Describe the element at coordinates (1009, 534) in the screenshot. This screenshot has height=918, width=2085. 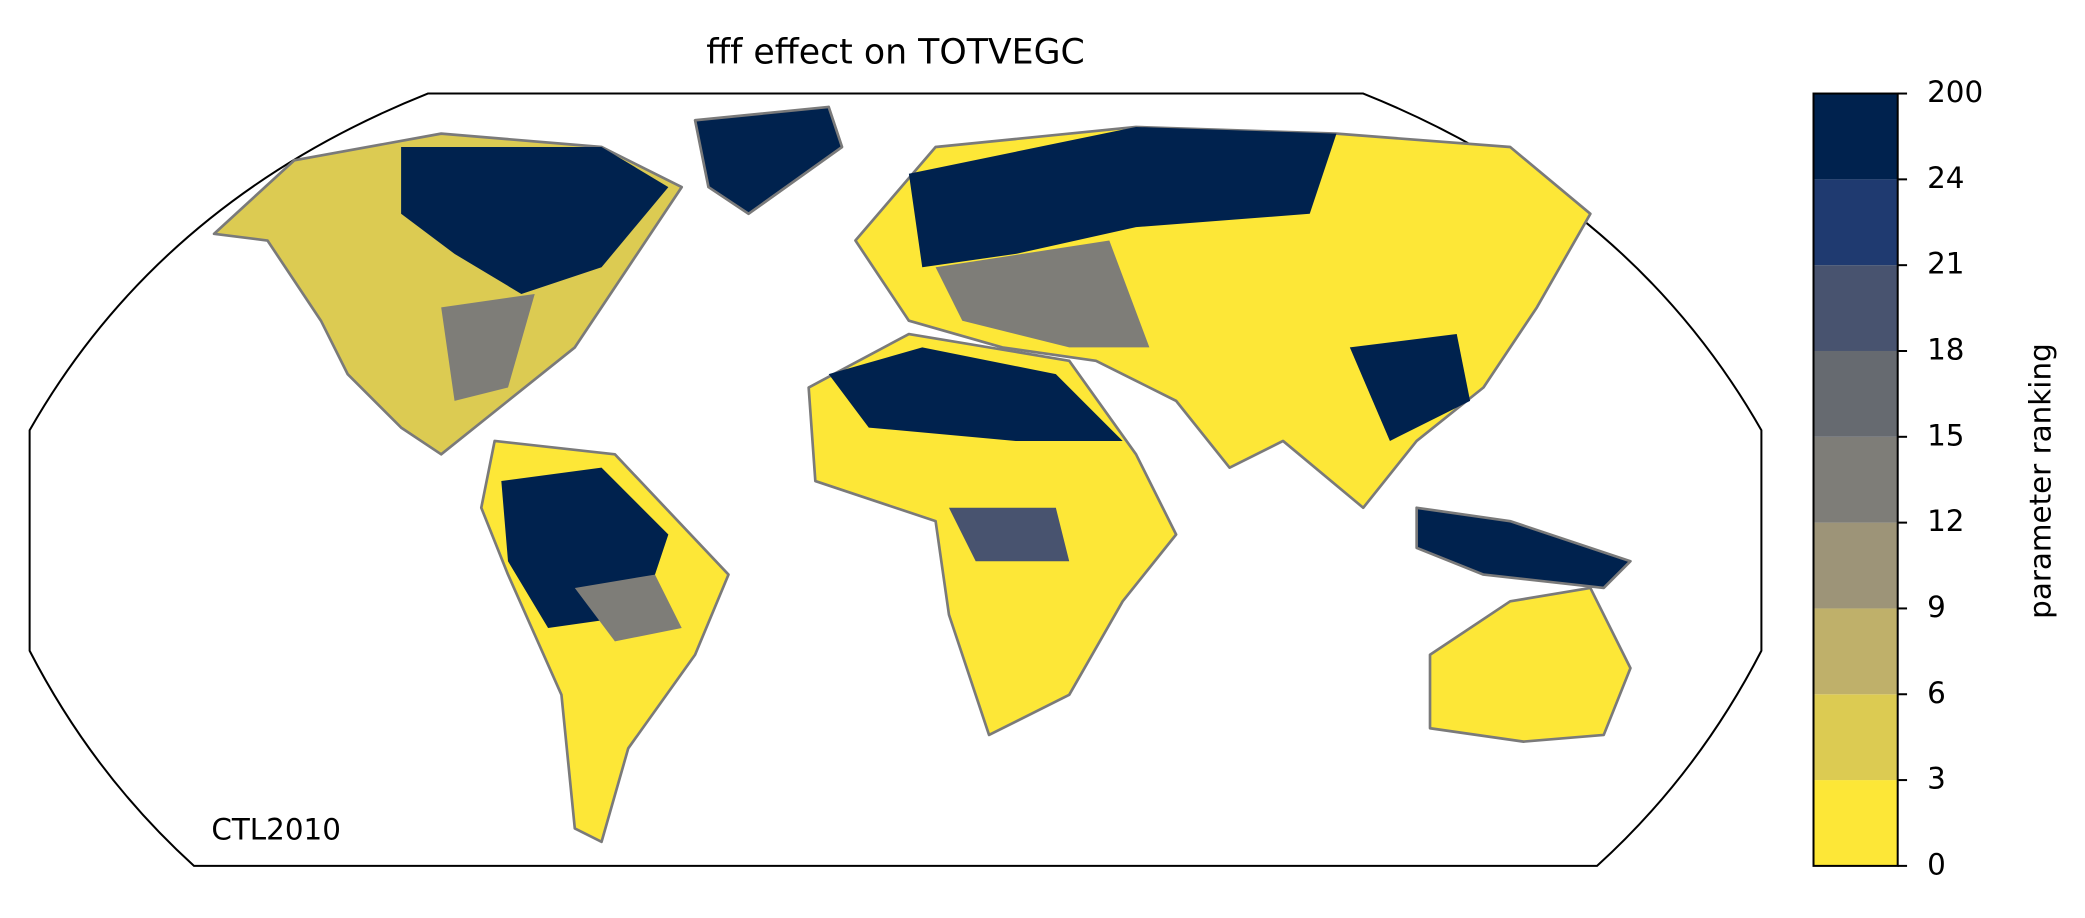
I see `congo` at that location.